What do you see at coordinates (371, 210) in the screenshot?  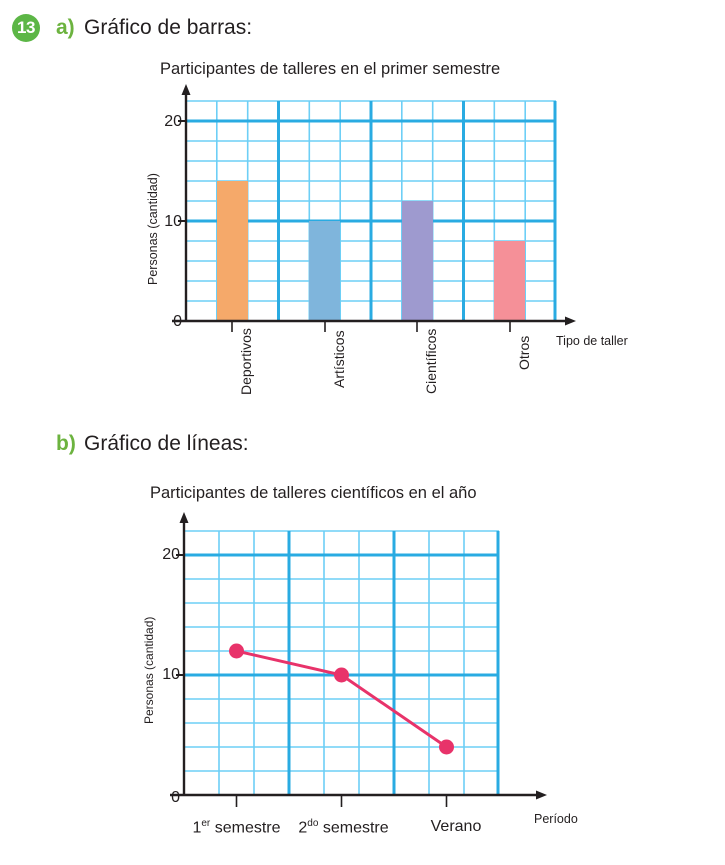 I see `bar-chart-plot-area` at bounding box center [371, 210].